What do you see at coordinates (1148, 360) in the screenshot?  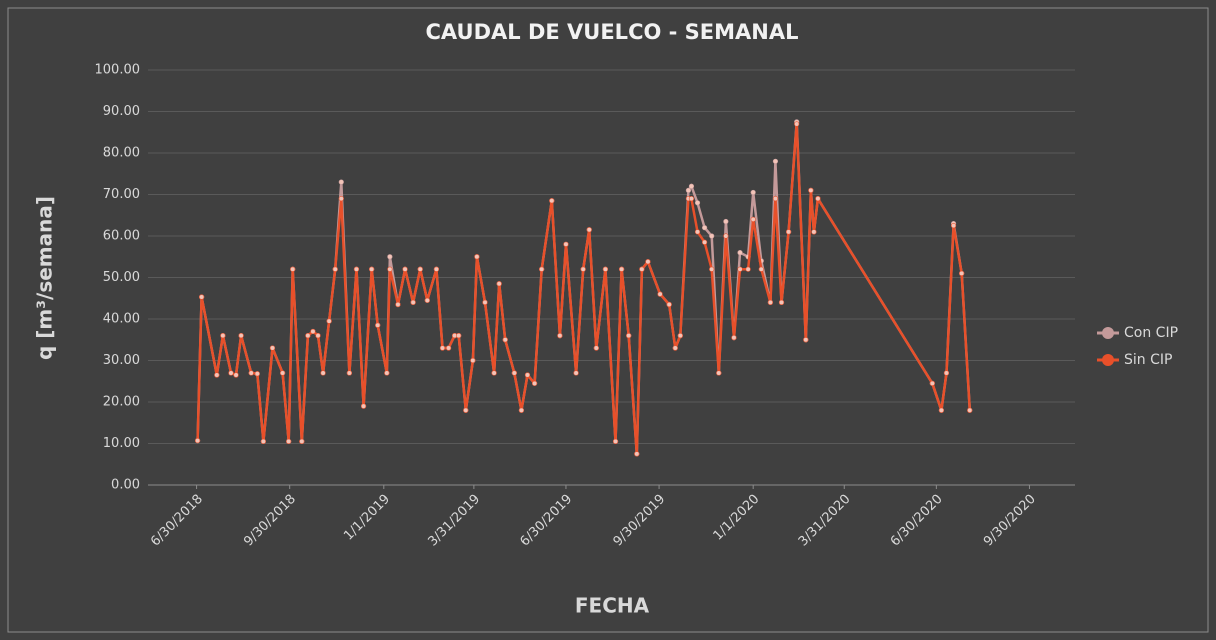 I see `legend-label: Sin CIP` at bounding box center [1148, 360].